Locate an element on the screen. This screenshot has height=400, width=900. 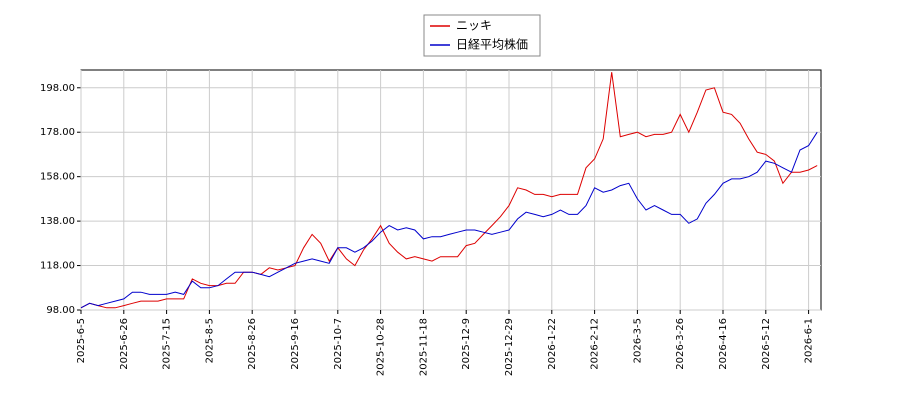
x-tick-label: 2025-7-15 is located at coordinates (167, 344).